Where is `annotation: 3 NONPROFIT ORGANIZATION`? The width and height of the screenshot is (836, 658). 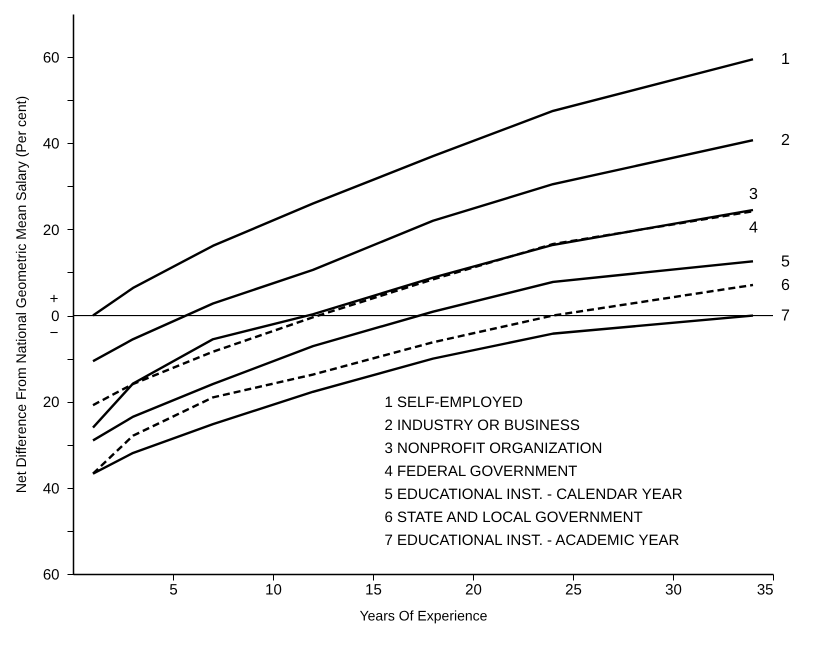
annotation: 3 NONPROFIT ORGANIZATION is located at coordinates (493, 448).